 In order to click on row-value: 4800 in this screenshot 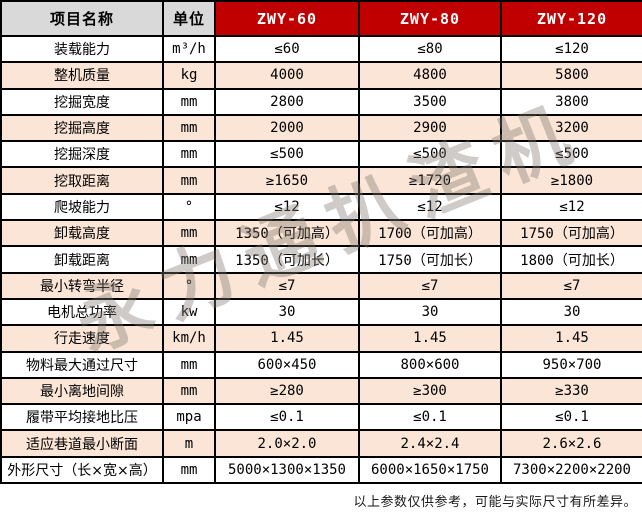, I will do `click(430, 75)`.